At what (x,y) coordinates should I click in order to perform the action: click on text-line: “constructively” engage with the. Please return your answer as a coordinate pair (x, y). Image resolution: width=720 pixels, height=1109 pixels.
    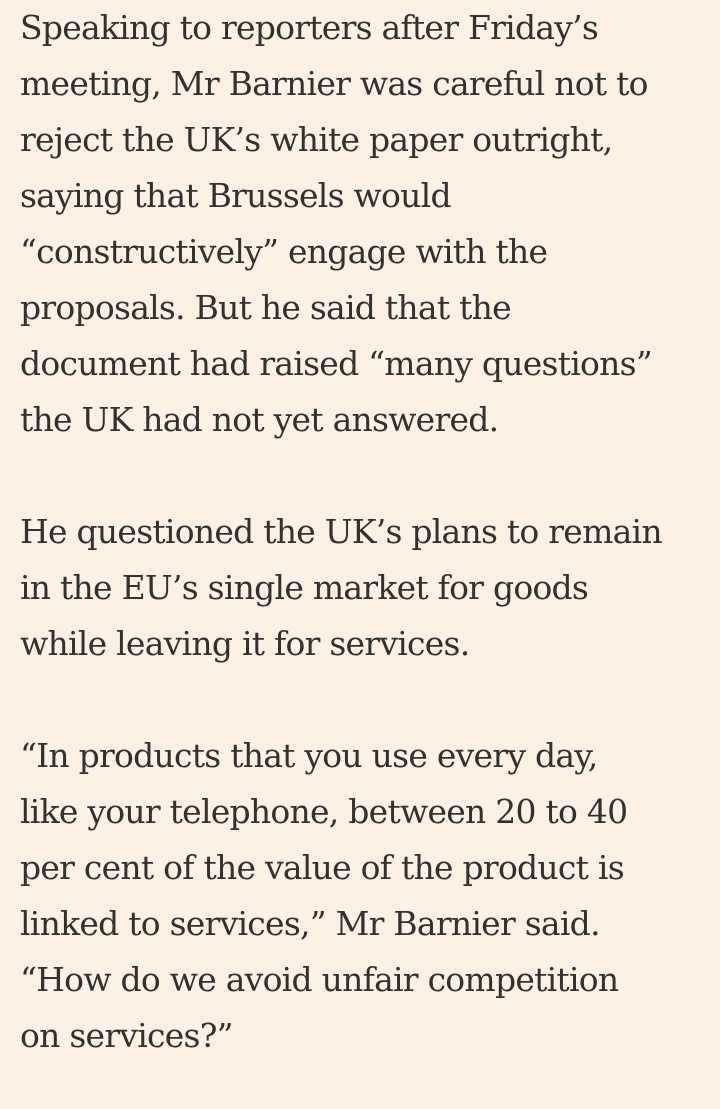
    Looking at the image, I should click on (284, 251).